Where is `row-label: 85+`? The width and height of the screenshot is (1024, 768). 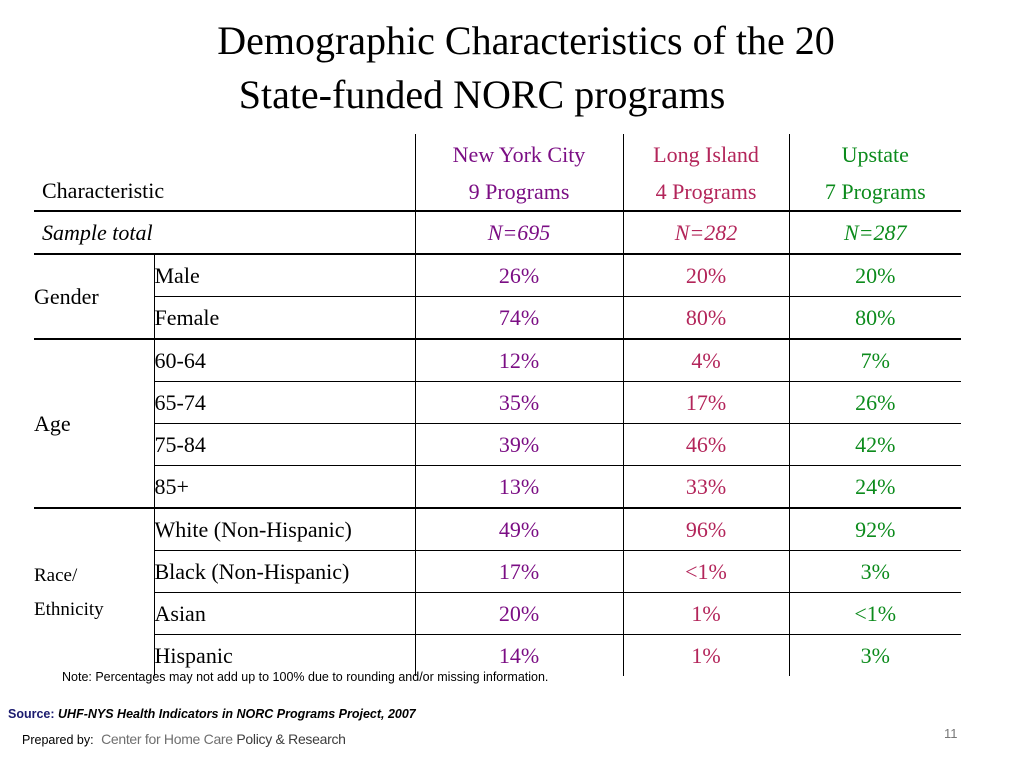
row-label: 85+ is located at coordinates (284, 487).